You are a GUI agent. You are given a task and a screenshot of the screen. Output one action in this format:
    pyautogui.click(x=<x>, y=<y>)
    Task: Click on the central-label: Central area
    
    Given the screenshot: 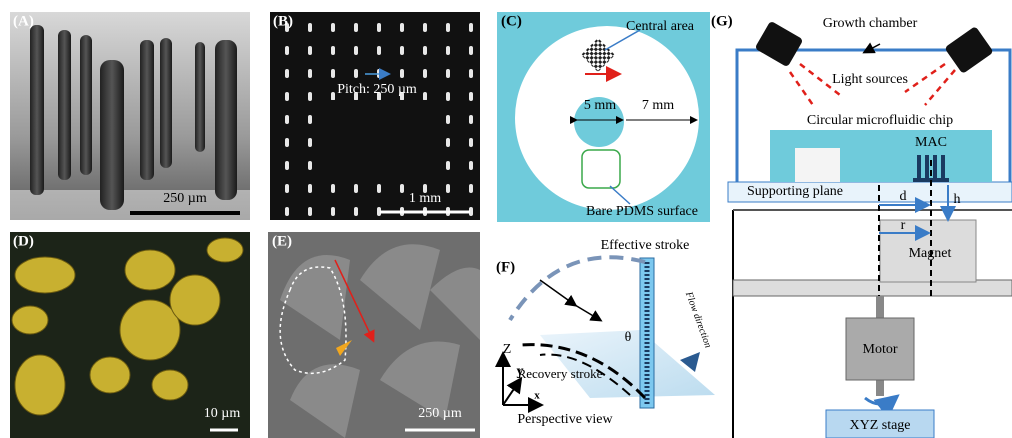 What is the action you would take?
    pyautogui.click(x=660, y=26)
    